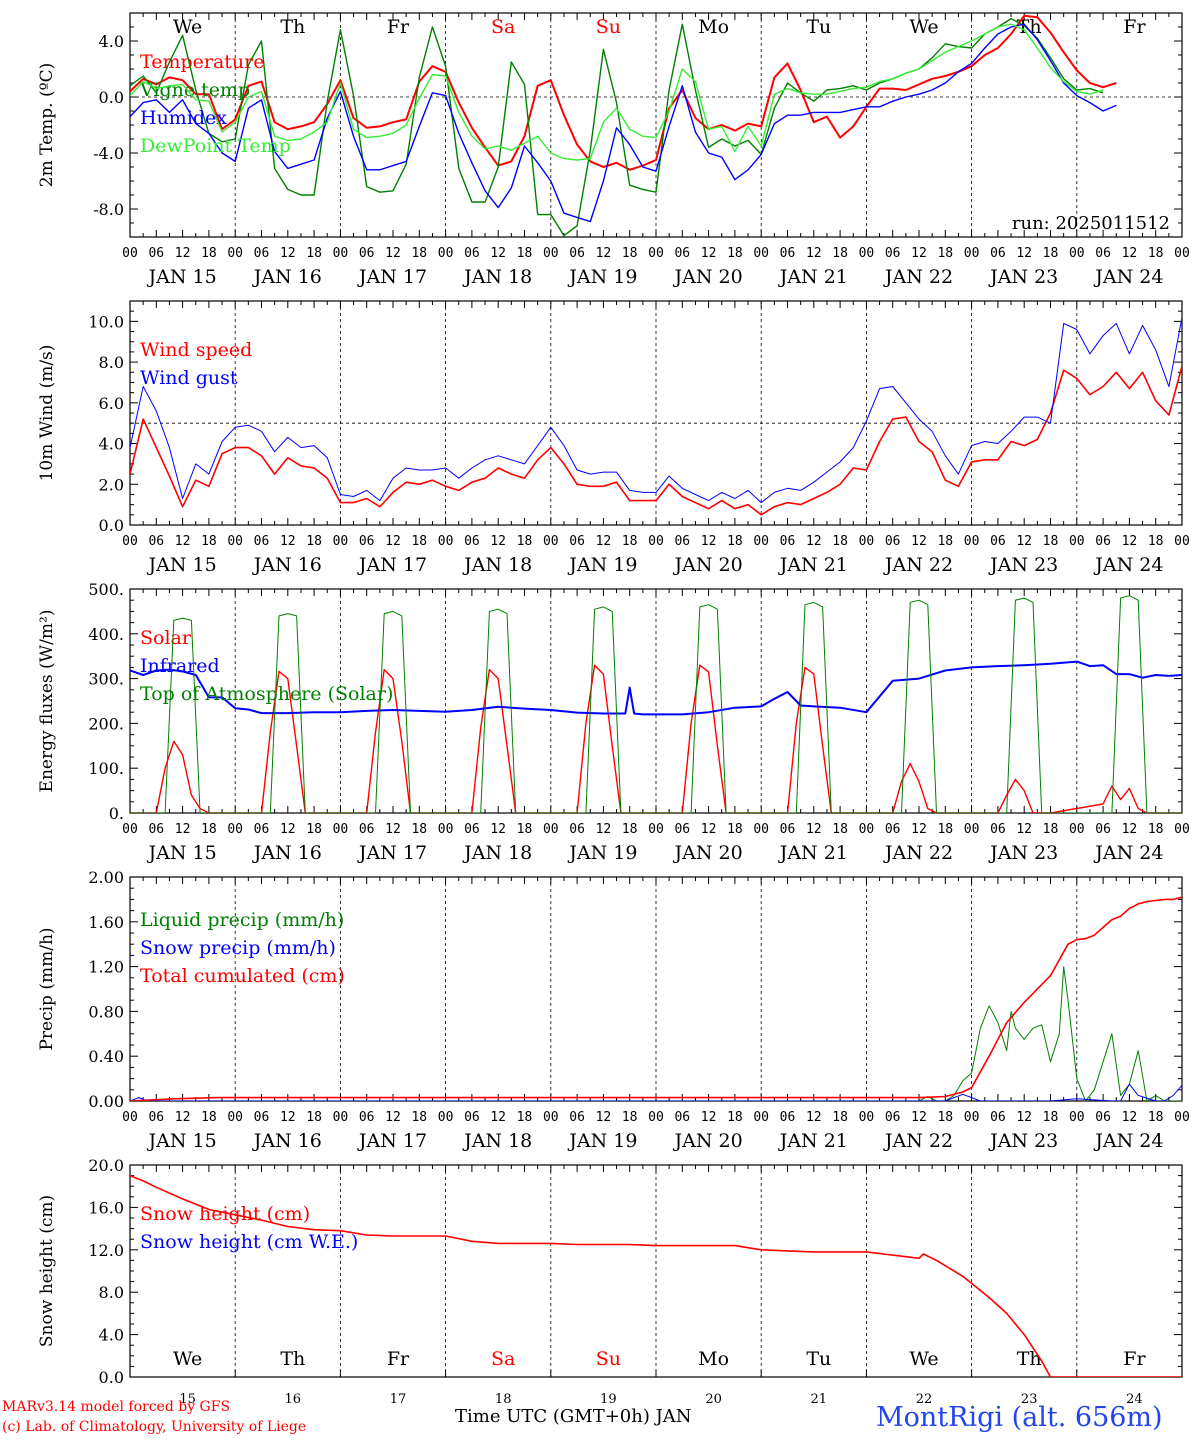 This screenshot has width=1194, height=1440. Describe the element at coordinates (106, 1207) in the screenshot. I see `y-tick-label: 16.0` at that location.